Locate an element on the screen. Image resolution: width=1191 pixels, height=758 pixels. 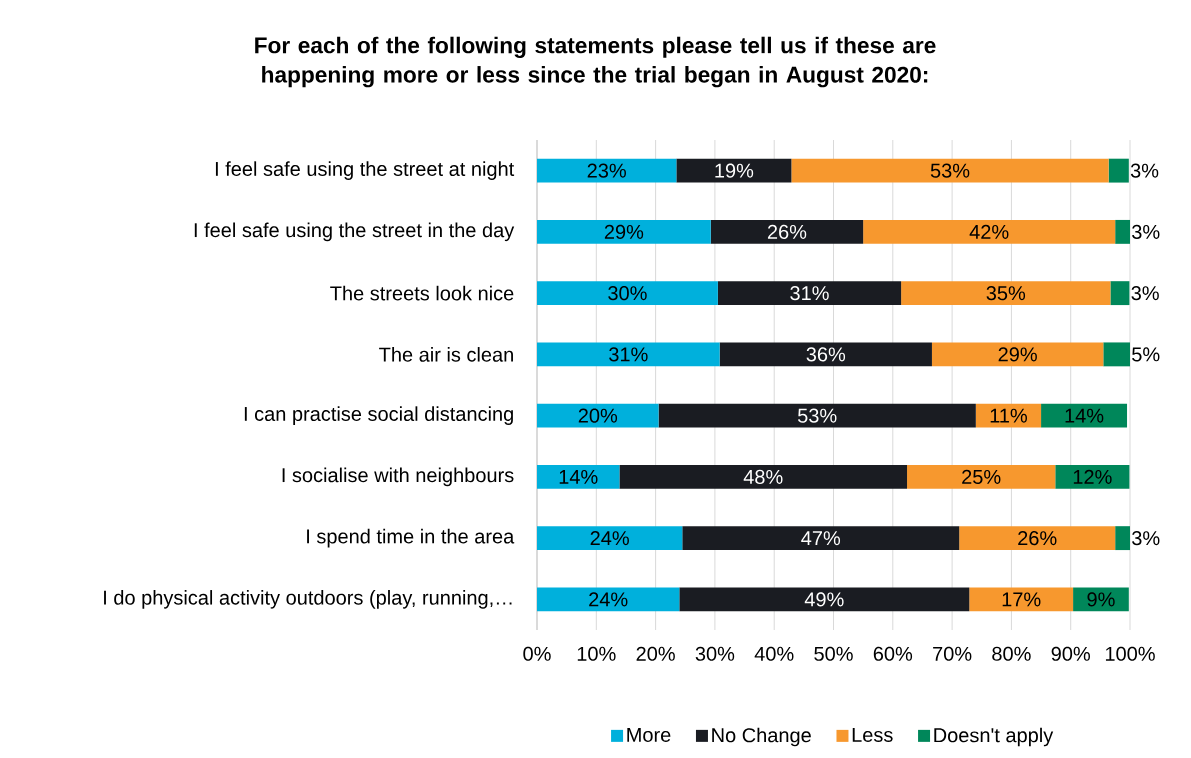
x-tick-label: 20% is located at coordinates (655, 653).